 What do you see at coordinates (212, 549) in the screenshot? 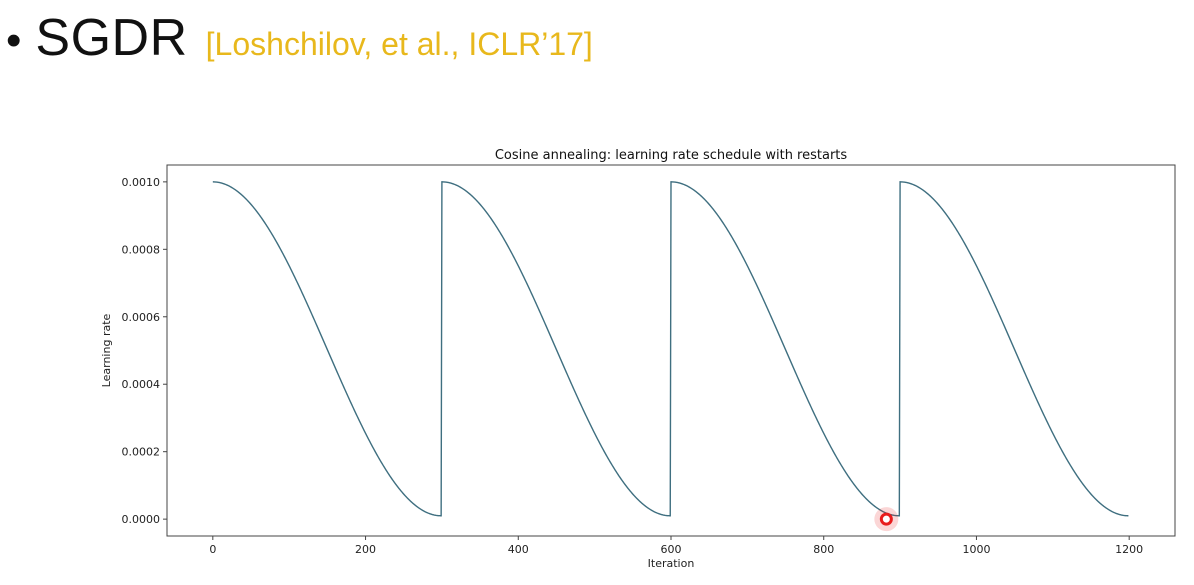
I see `x-tick-label: 0` at bounding box center [212, 549].